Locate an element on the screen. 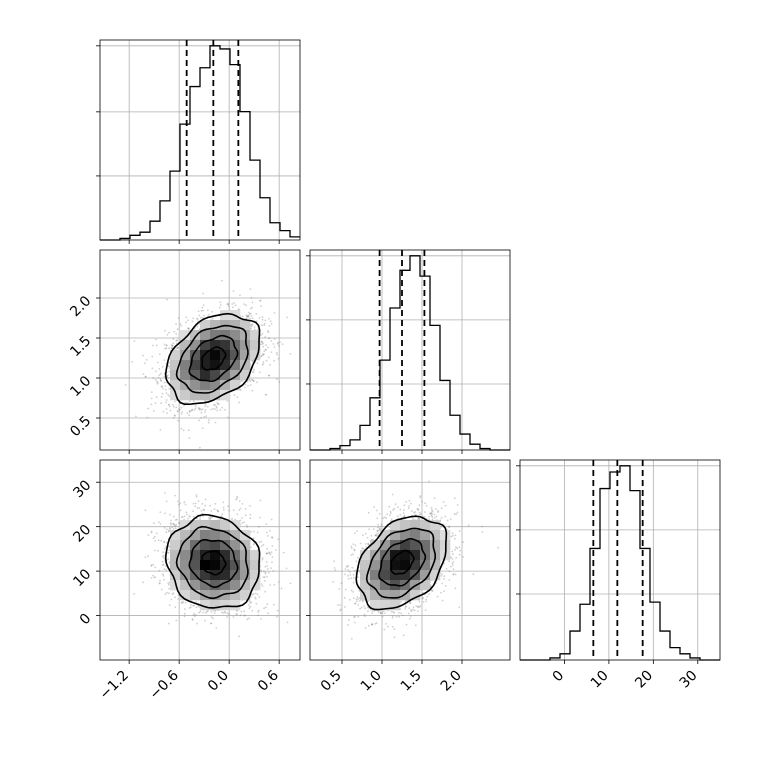 The height and width of the screenshot is (765, 760). y-tick-label: 30 is located at coordinates (82, 489).